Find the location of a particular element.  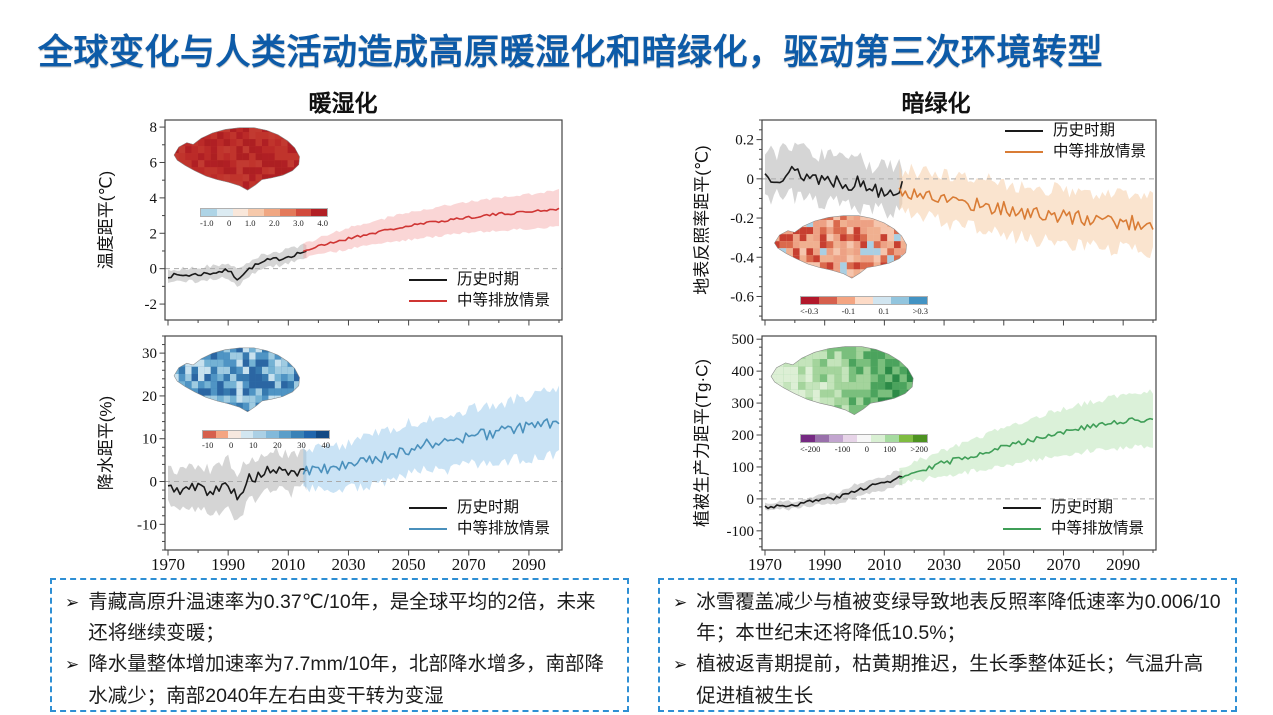

svg-text: 300 is located at coordinates (743, 404).